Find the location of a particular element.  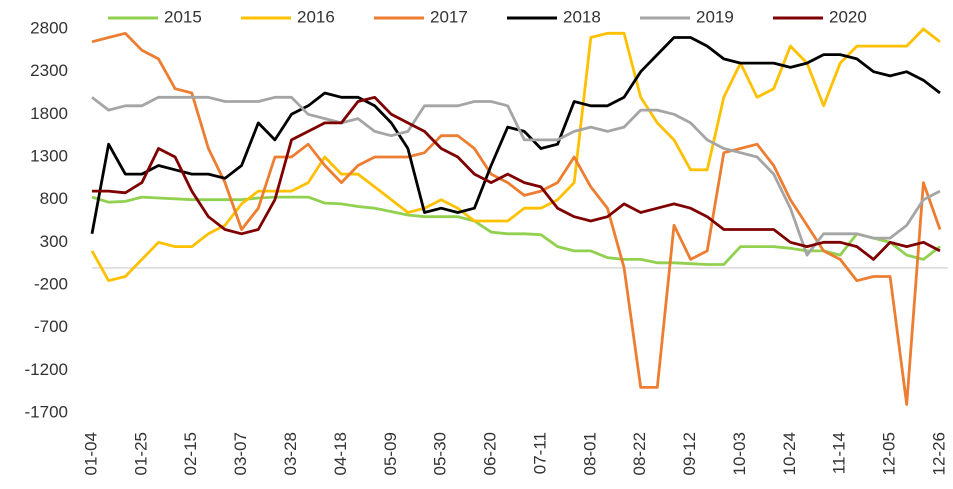

y-tick-label: 2800 is located at coordinates (49, 27).